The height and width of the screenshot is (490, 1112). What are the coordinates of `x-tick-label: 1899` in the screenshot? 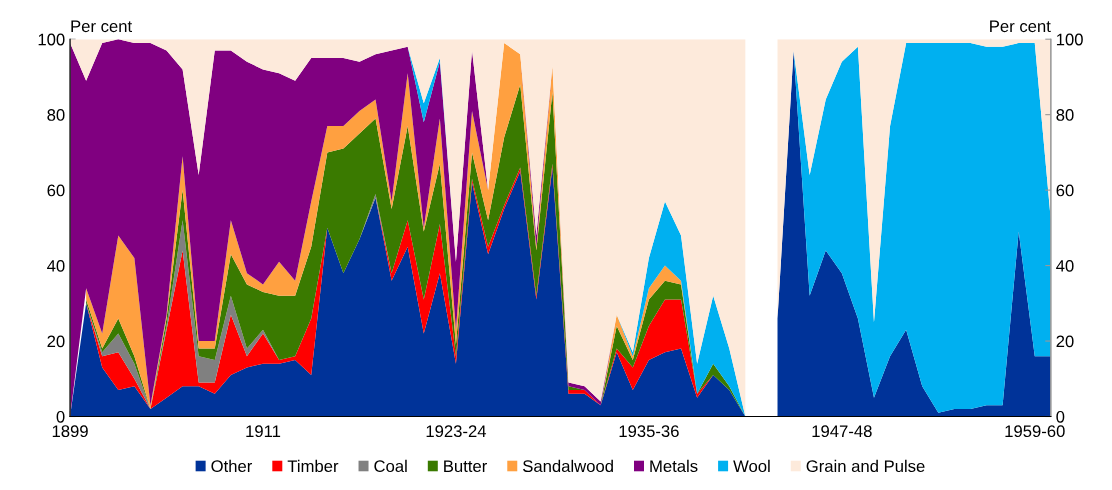 It's located at (70, 431).